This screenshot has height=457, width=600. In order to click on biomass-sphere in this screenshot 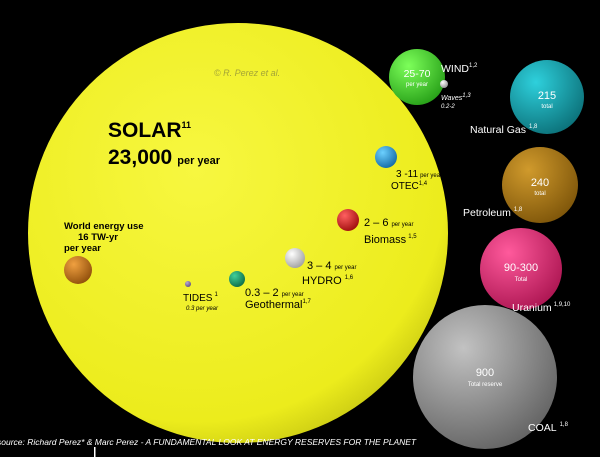, I will do `click(348, 220)`.